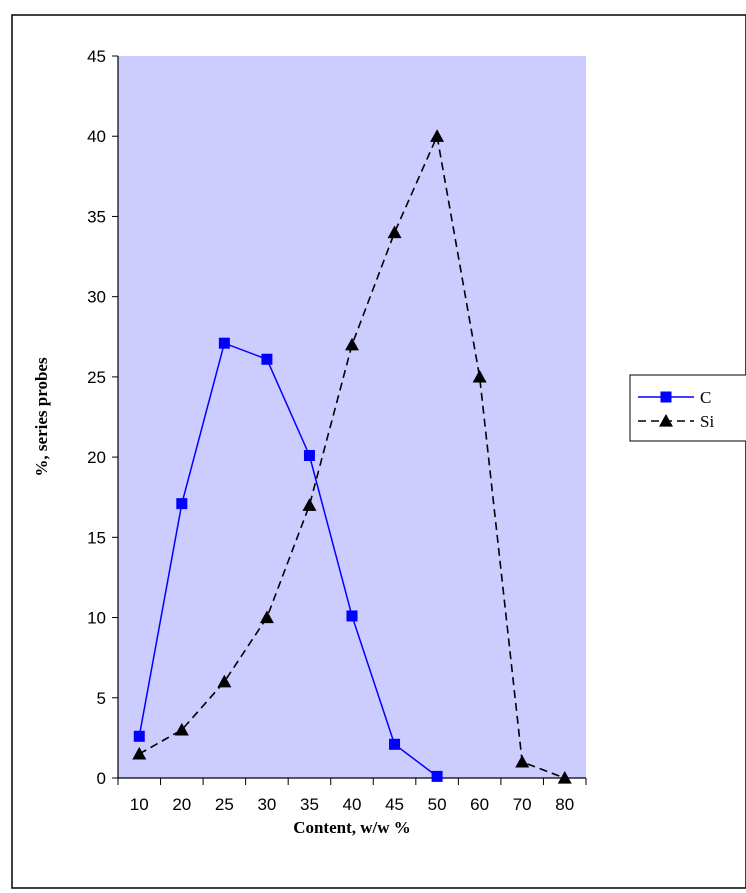  Describe the element at coordinates (309, 804) in the screenshot. I see `x-tick-label: 35` at that location.